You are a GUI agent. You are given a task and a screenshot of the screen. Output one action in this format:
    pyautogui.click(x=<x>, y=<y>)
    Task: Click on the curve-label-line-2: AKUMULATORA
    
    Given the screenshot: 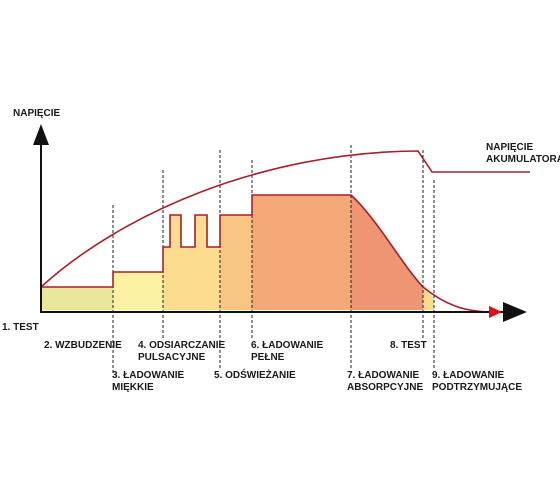 What is the action you would take?
    pyautogui.click(x=523, y=159)
    